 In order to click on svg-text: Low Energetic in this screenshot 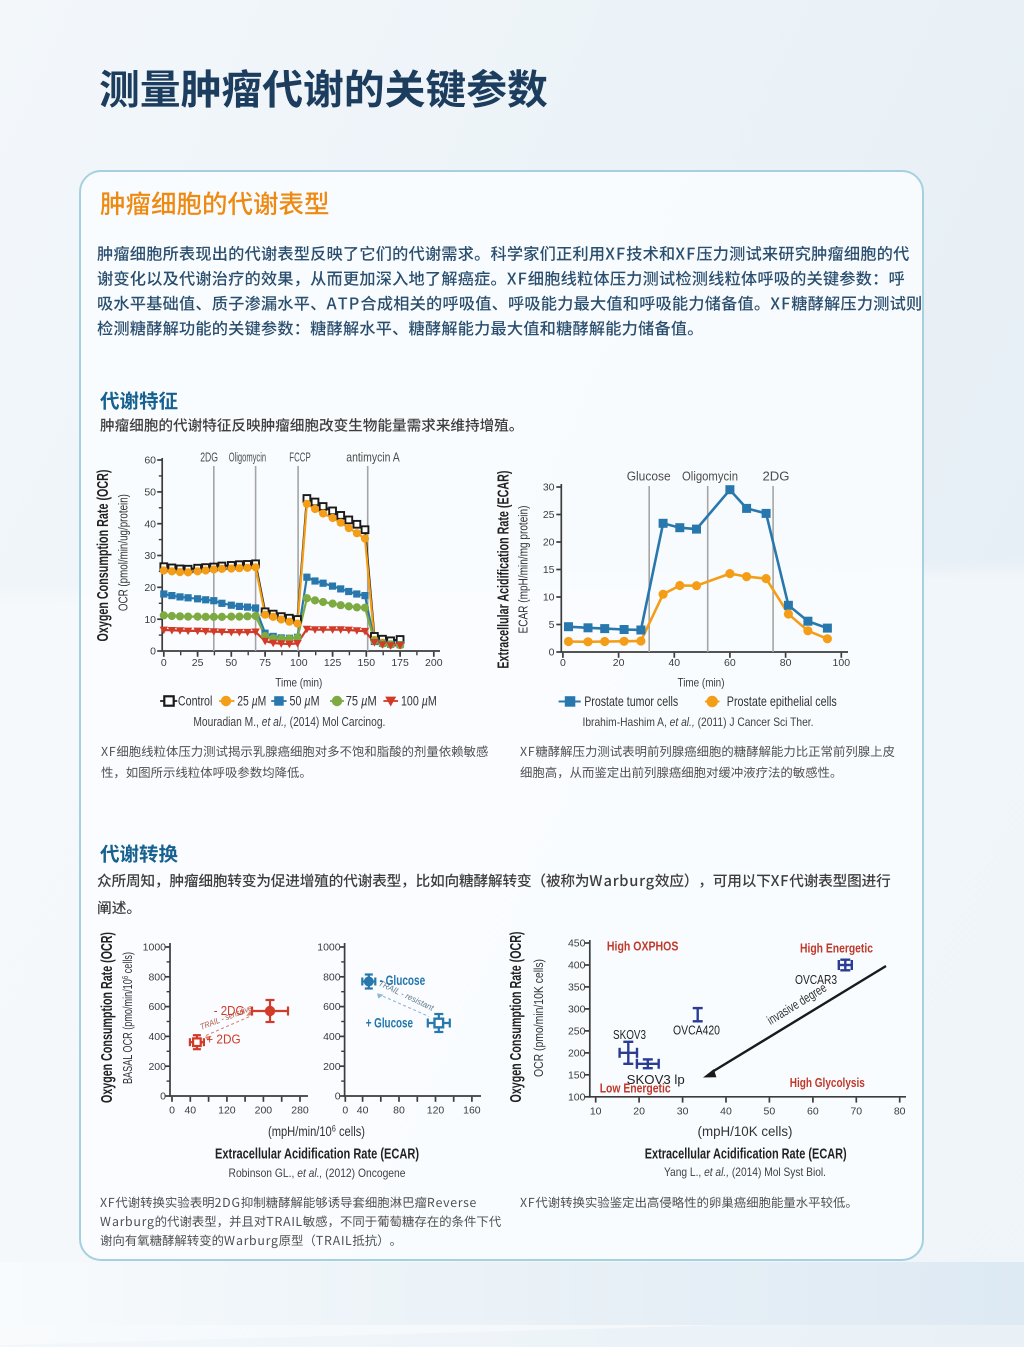, I will do `click(635, 1088)`.